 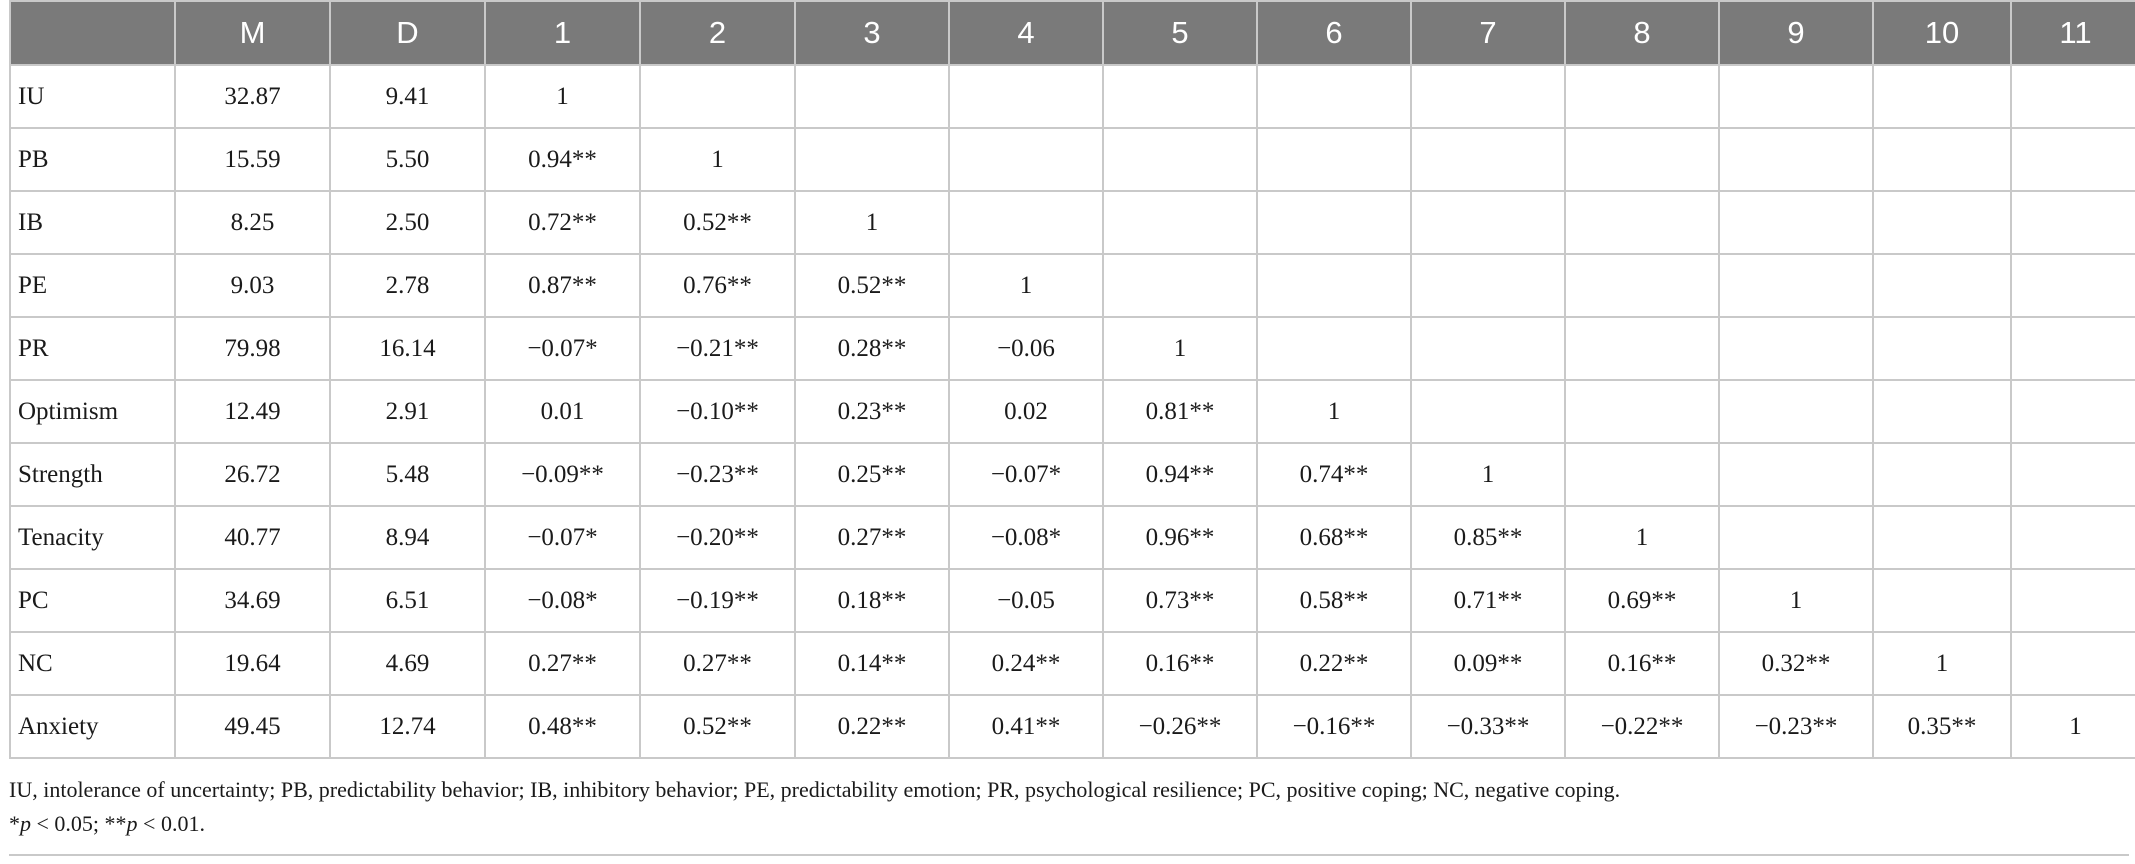 What do you see at coordinates (252, 33) in the screenshot?
I see `header-cell: M` at bounding box center [252, 33].